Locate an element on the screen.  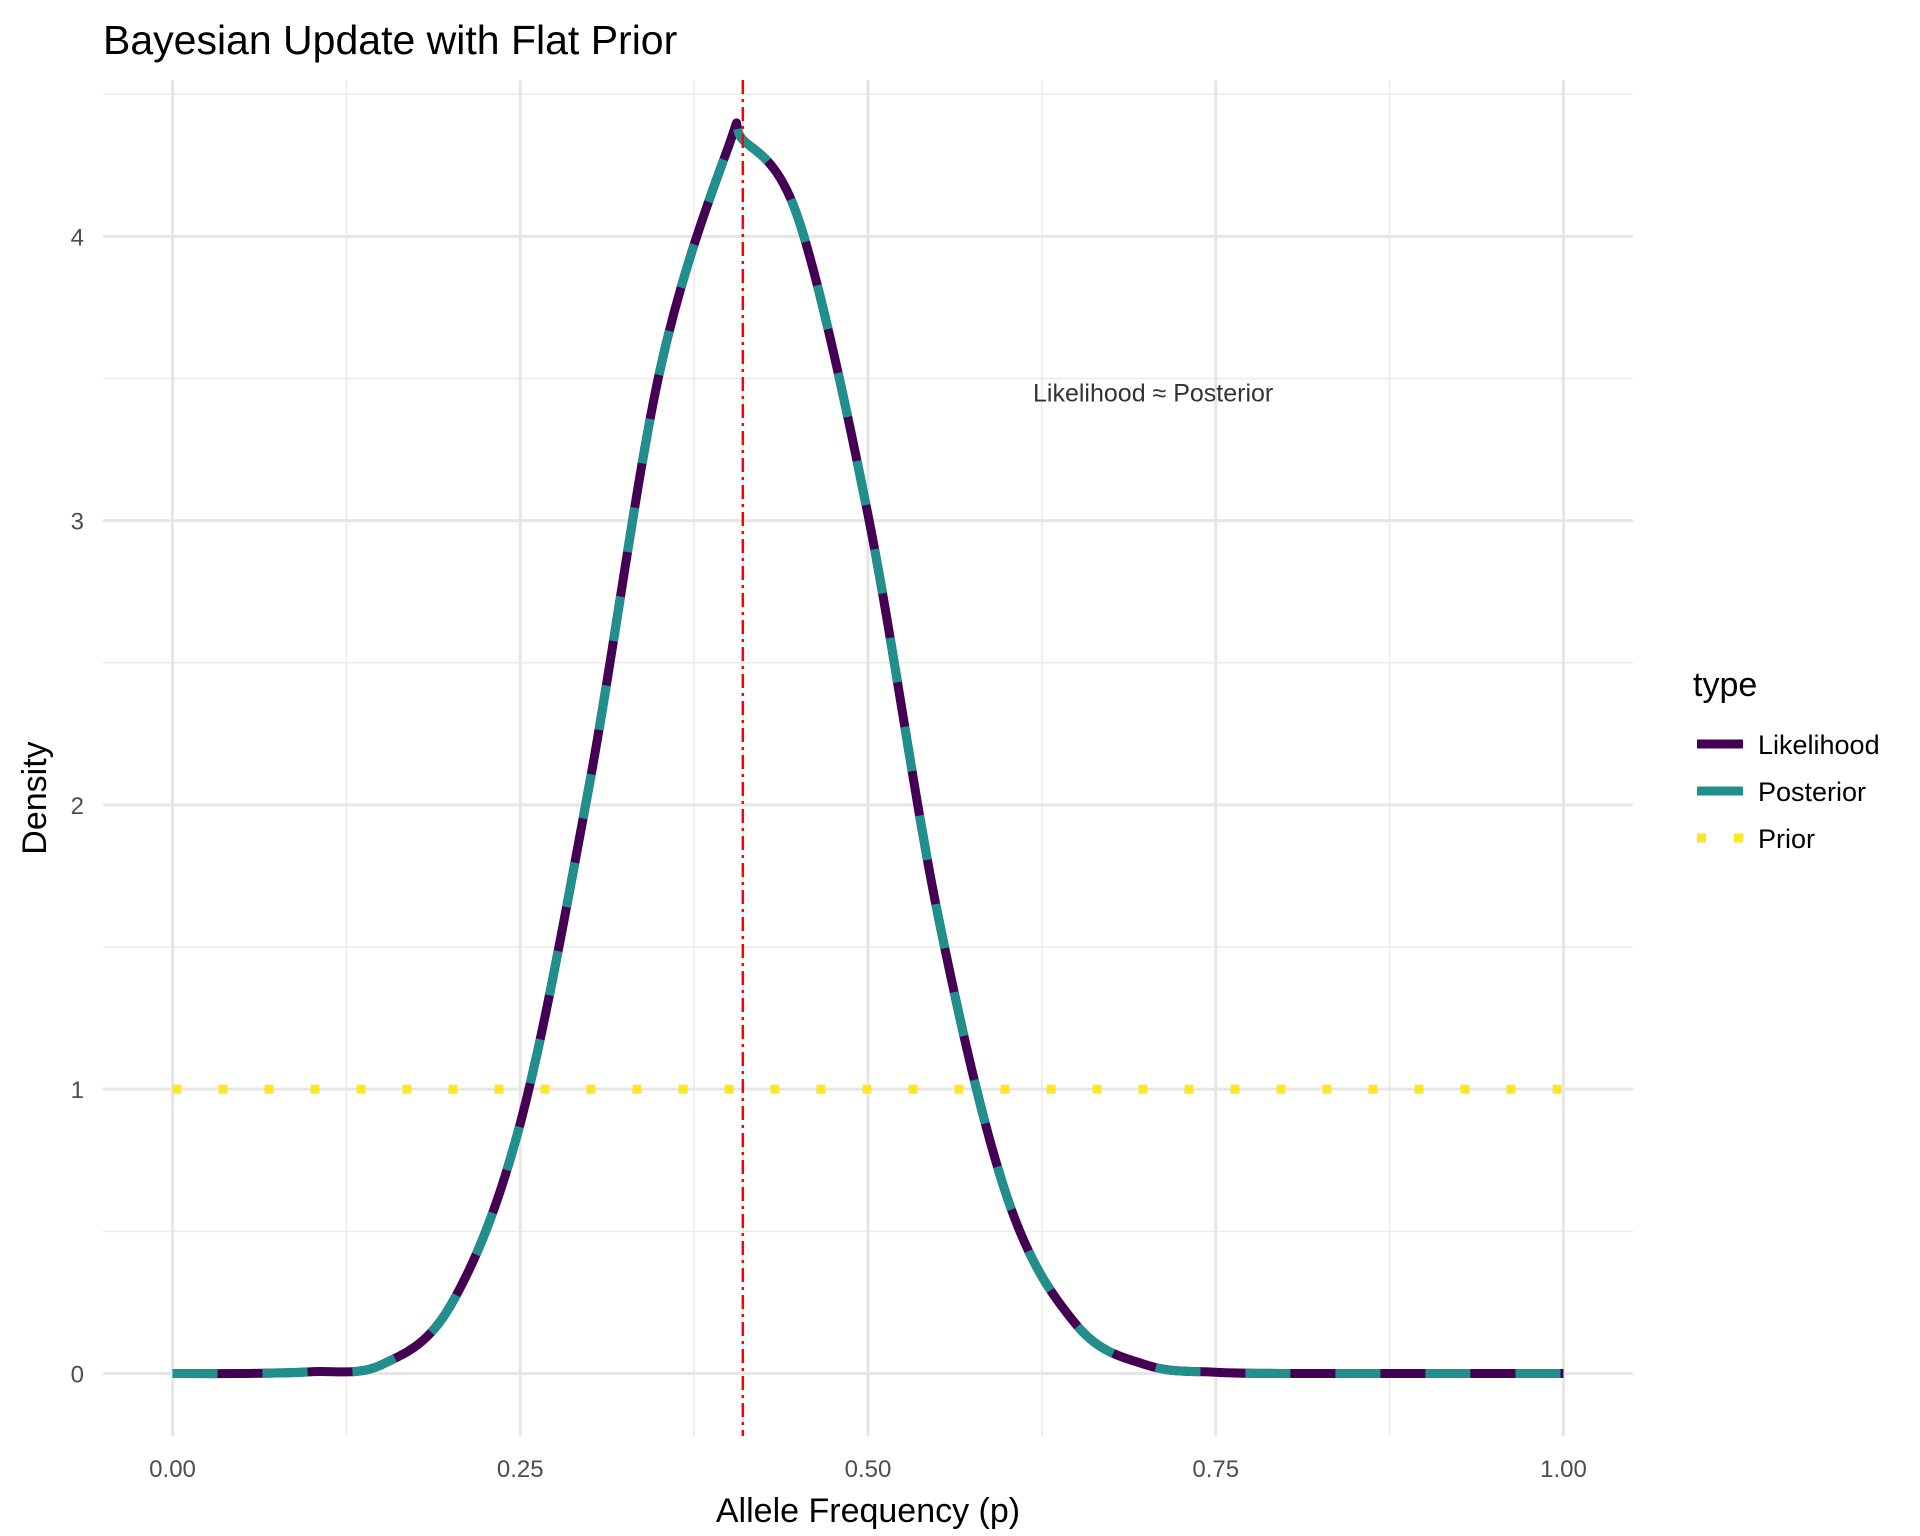
x-tick-label: 0.75 is located at coordinates (1215, 1469).